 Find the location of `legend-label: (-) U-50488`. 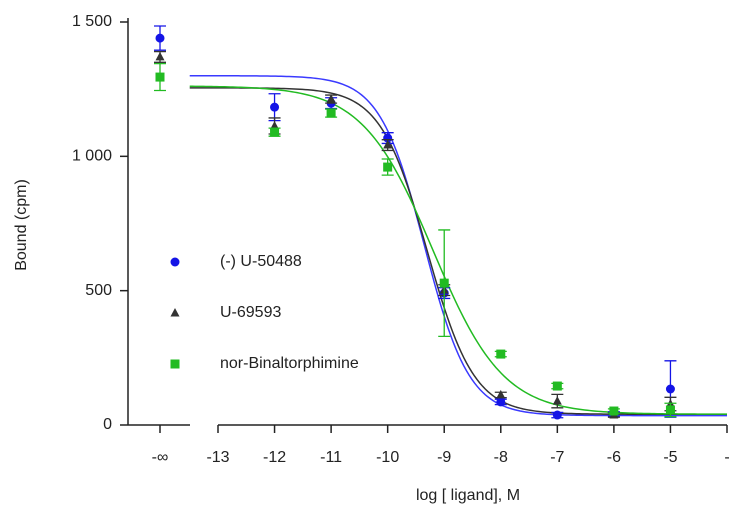

legend-label: (-) U-50488 is located at coordinates (261, 261).